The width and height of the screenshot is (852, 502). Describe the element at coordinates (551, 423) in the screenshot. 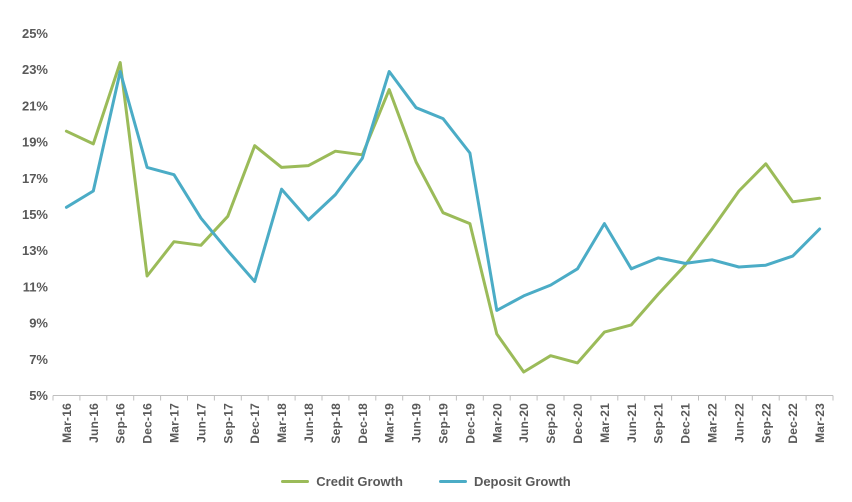

I see `x-axis-label: Sep-20` at that location.